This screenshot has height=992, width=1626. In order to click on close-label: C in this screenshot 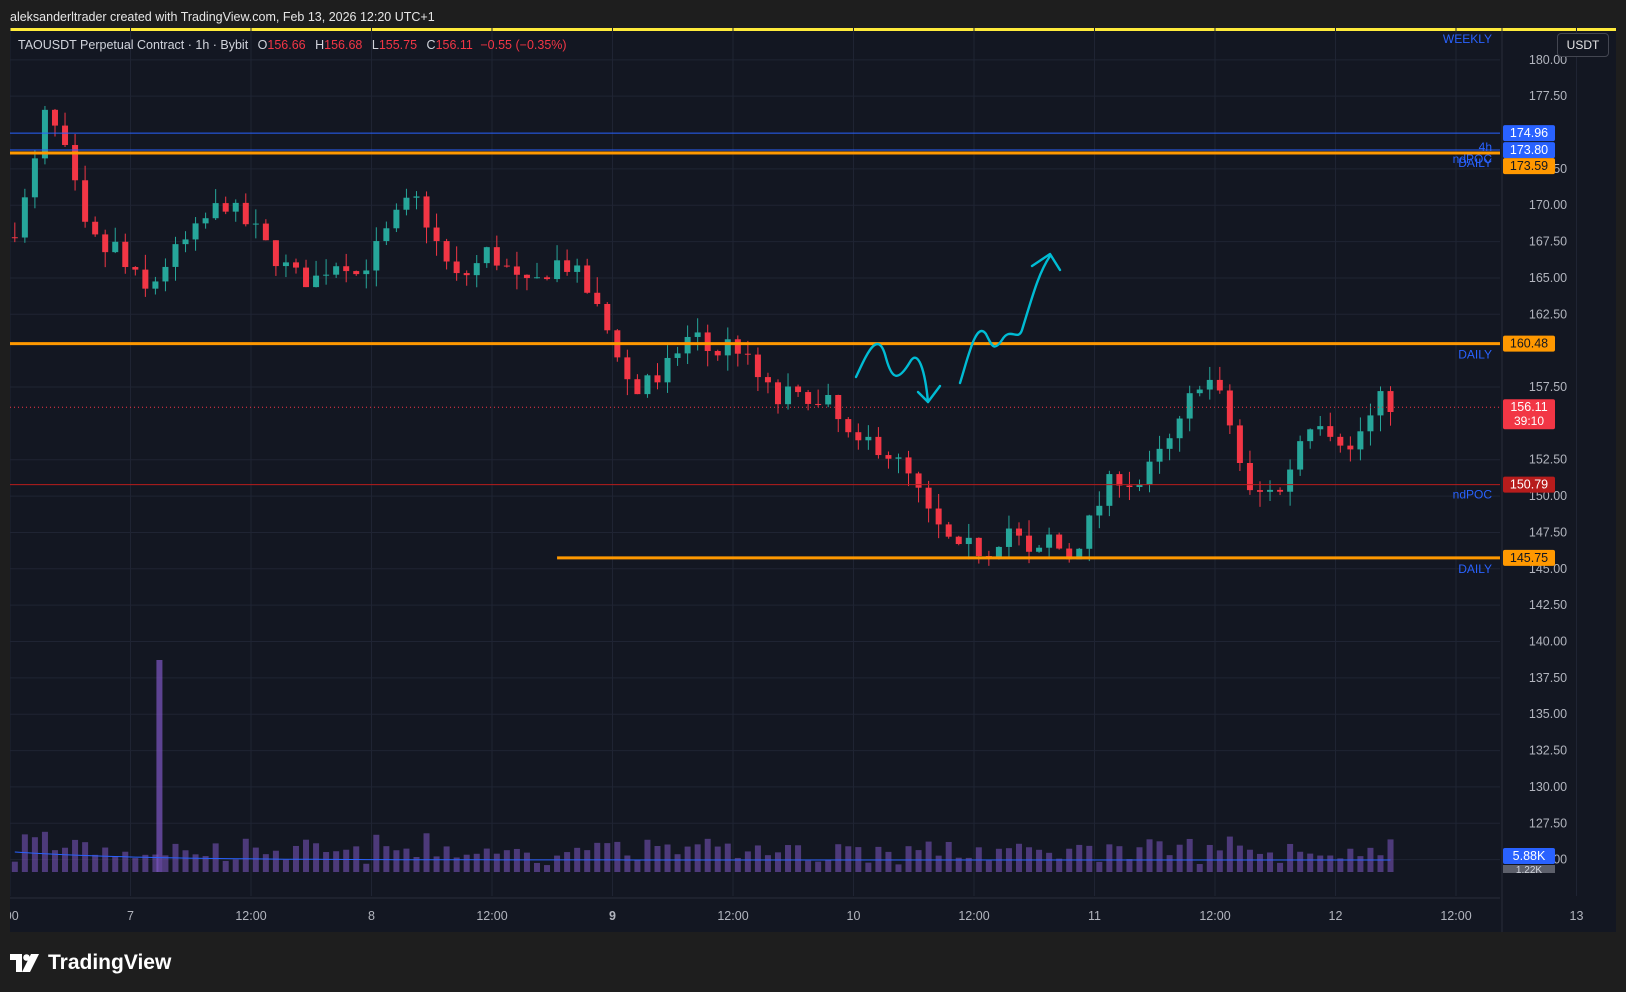, I will do `click(431, 45)`.